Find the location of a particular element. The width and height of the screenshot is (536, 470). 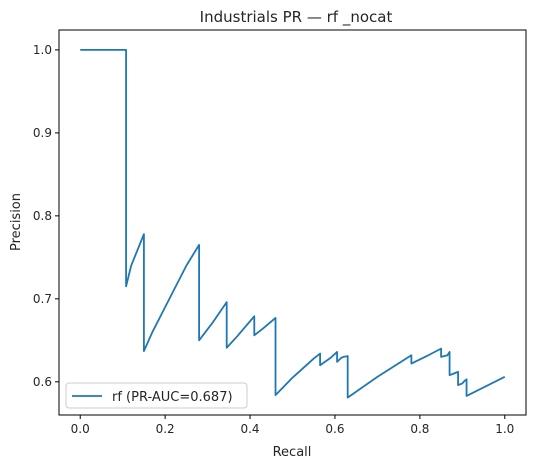

x-tick-label: 0.0 is located at coordinates (80, 429).